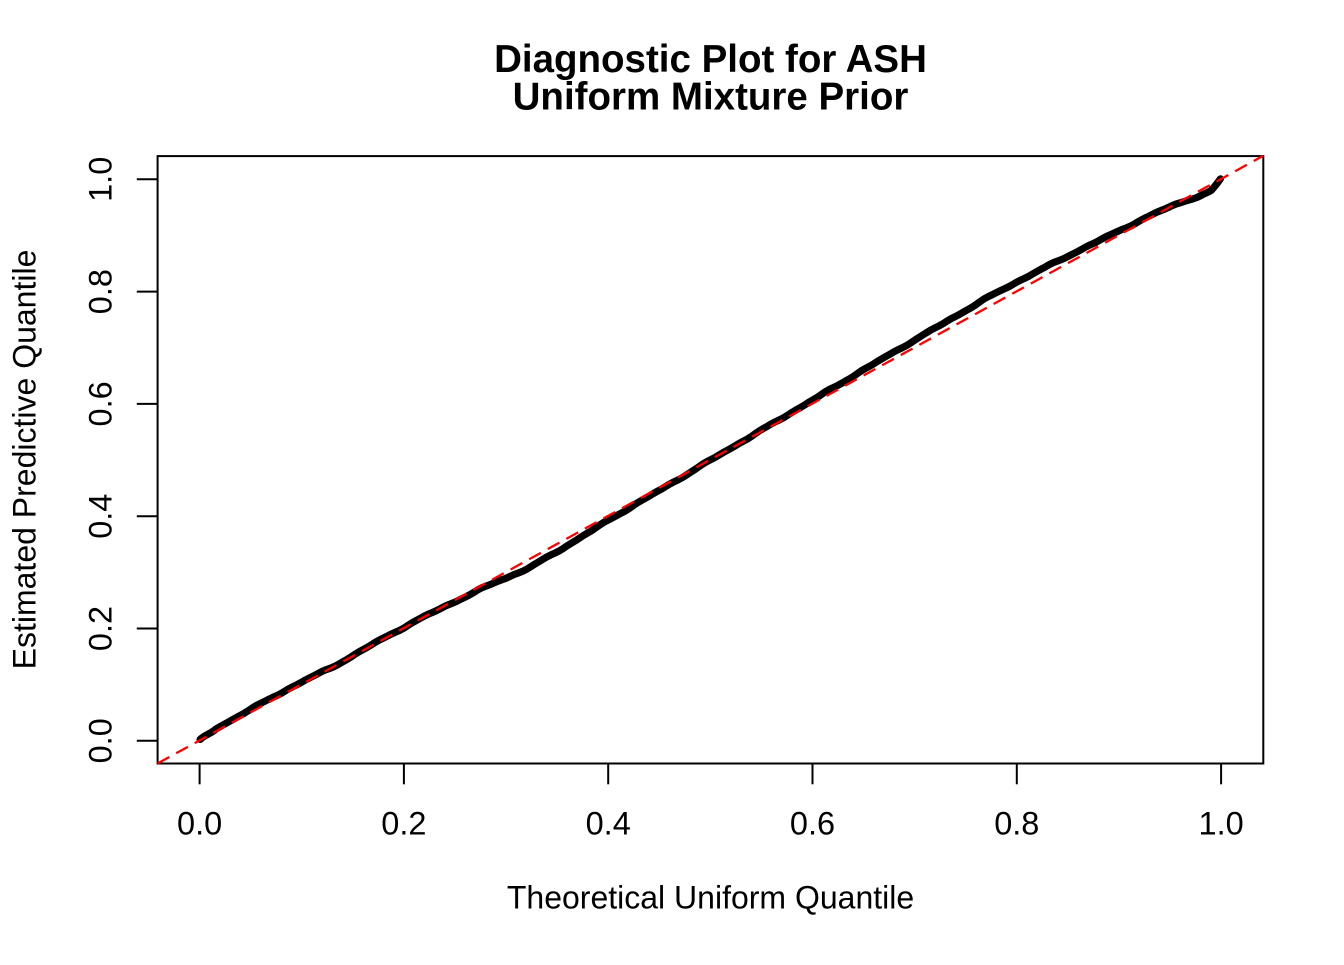 The width and height of the screenshot is (1344, 965). What do you see at coordinates (710, 898) in the screenshot?
I see `svg-text: Theoretical Uniform Quantile` at bounding box center [710, 898].